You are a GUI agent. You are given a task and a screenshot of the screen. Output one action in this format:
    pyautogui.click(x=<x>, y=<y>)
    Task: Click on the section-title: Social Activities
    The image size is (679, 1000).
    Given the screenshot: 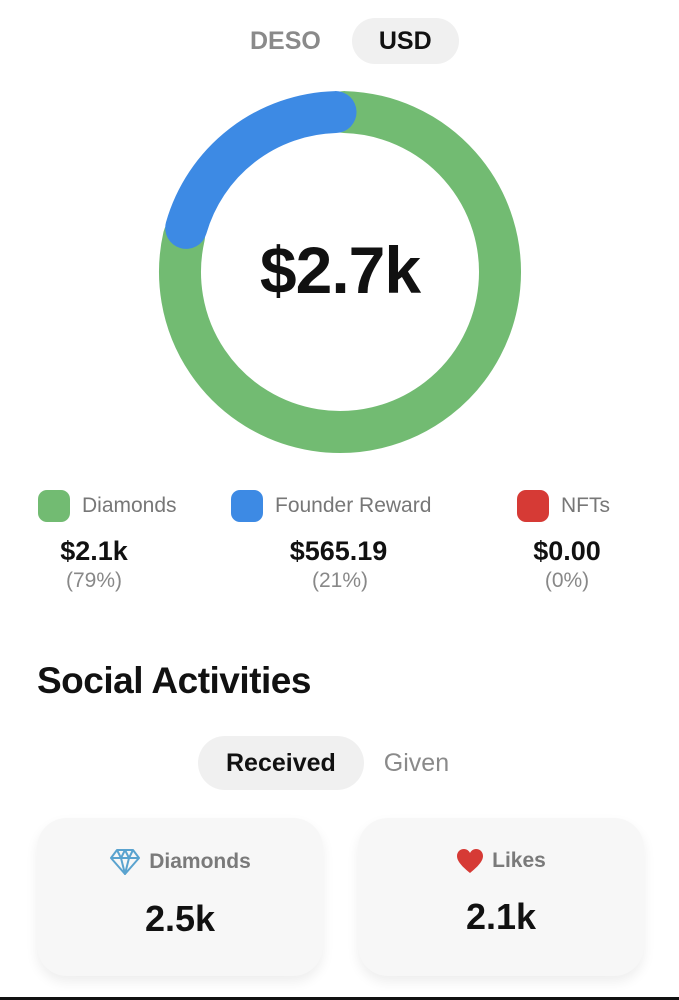 What is the action you would take?
    pyautogui.click(x=174, y=680)
    